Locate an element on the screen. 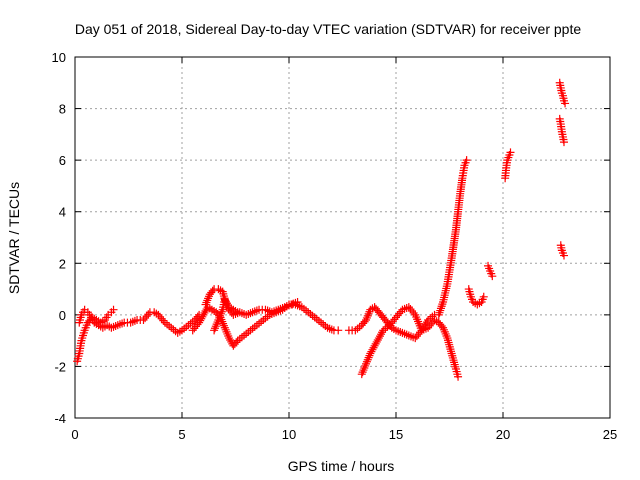 This screenshot has width=640, height=480. y-tick-label: 6 is located at coordinates (62, 160).